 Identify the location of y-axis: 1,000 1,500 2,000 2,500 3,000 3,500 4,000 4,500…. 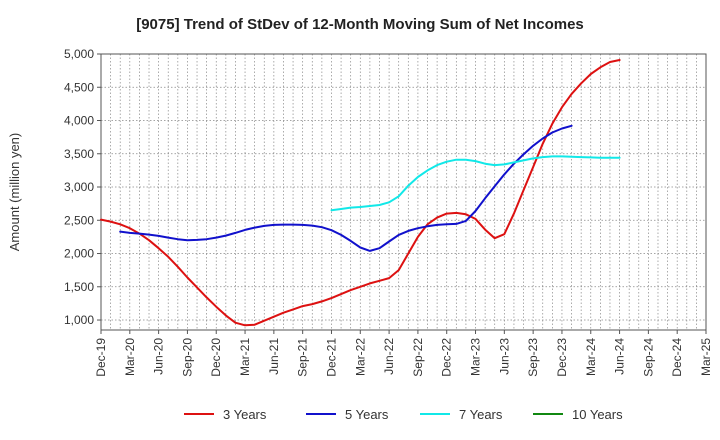
(82, 187).